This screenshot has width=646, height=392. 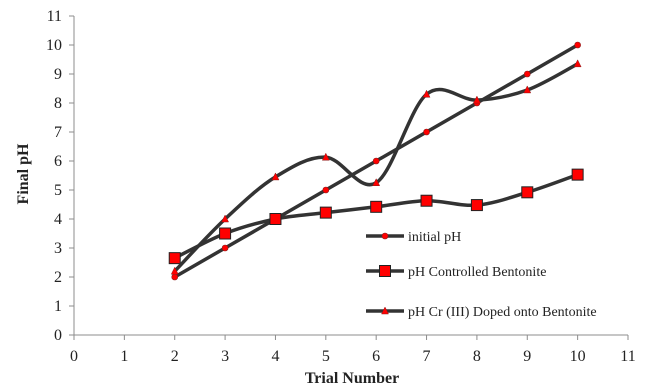 What do you see at coordinates (74, 356) in the screenshot?
I see `x-tick-label: 0` at bounding box center [74, 356].